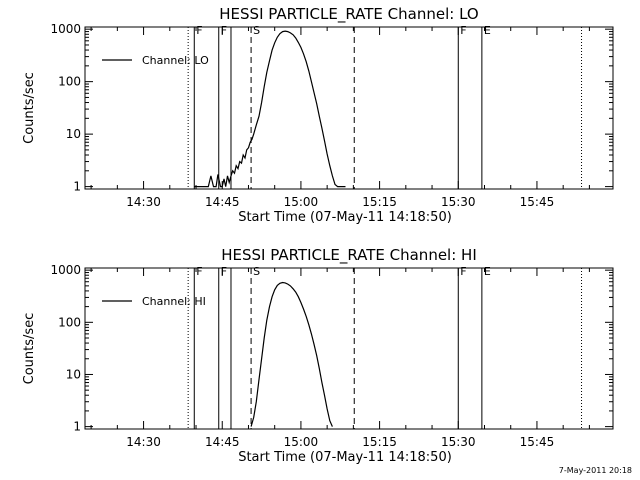 The image size is (640, 480). What do you see at coordinates (349, 255) in the screenshot?
I see `chart-title: HESSI PARTICLE_RATE Channel: HI` at bounding box center [349, 255].